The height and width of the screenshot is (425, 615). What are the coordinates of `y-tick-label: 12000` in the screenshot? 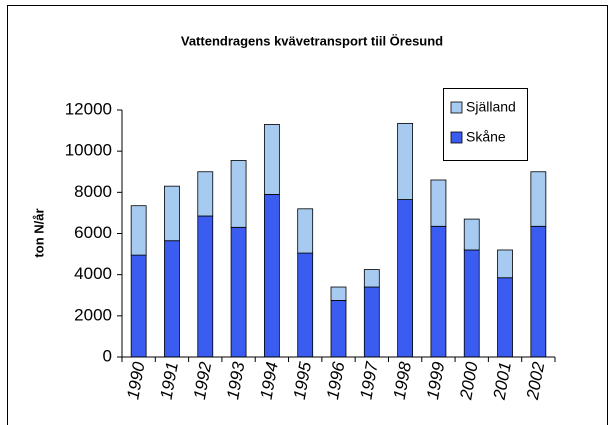 It's located at (88, 108).